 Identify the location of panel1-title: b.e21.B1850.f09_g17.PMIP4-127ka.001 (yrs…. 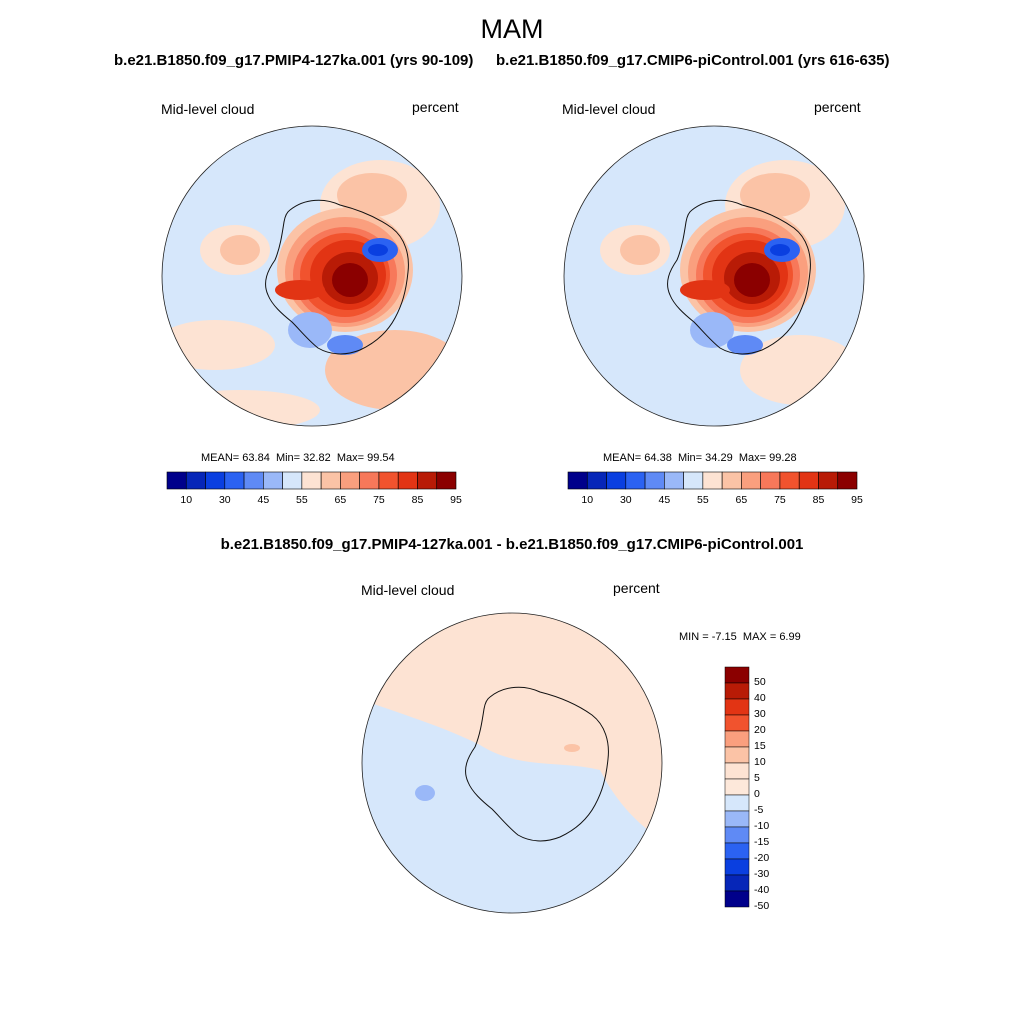
(294, 60).